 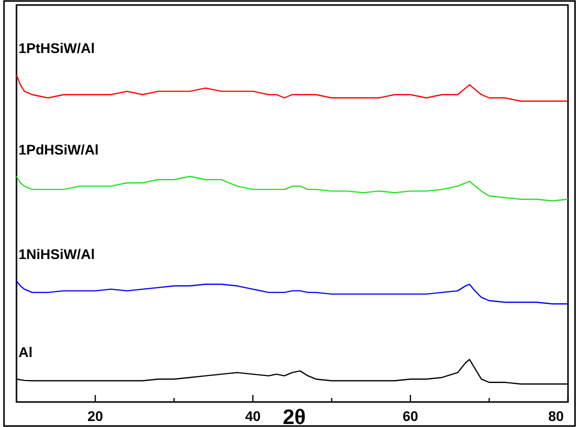 What do you see at coordinates (294, 416) in the screenshot?
I see `x-axis-title: 2θ` at bounding box center [294, 416].